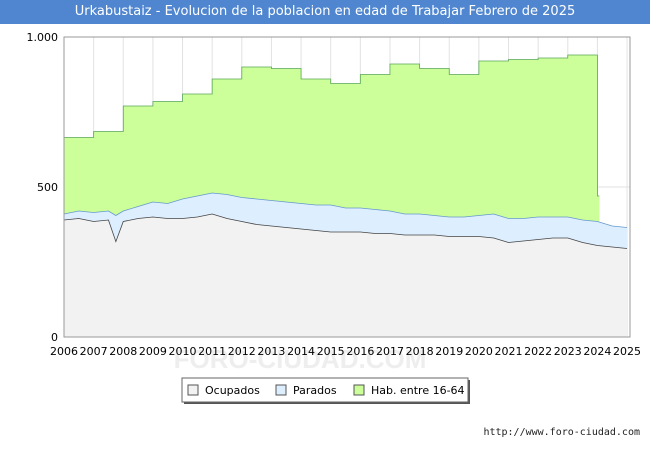 This screenshot has width=650, height=450. What do you see at coordinates (153, 351) in the screenshot?
I see `x-tick-label: 2009` at bounding box center [153, 351].